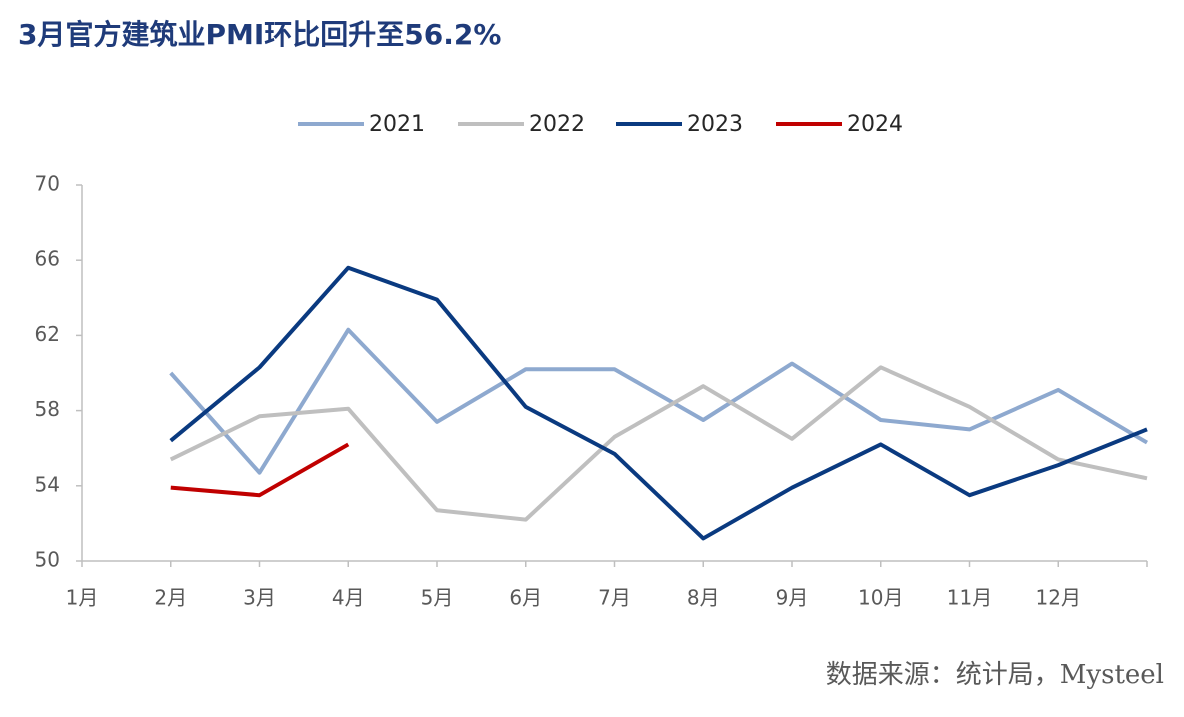 This screenshot has height=717, width=1184. Describe the element at coordinates (47, 184) in the screenshot. I see `y-tick-label: 70` at that location.